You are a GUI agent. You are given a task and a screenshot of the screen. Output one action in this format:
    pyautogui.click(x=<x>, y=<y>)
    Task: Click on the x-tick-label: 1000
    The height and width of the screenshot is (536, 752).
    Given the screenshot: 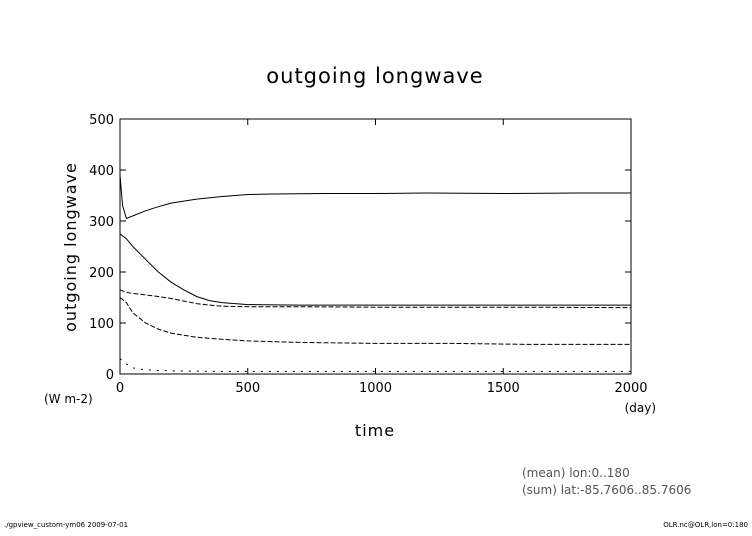 What is the action you would take?
    pyautogui.click(x=375, y=388)
    